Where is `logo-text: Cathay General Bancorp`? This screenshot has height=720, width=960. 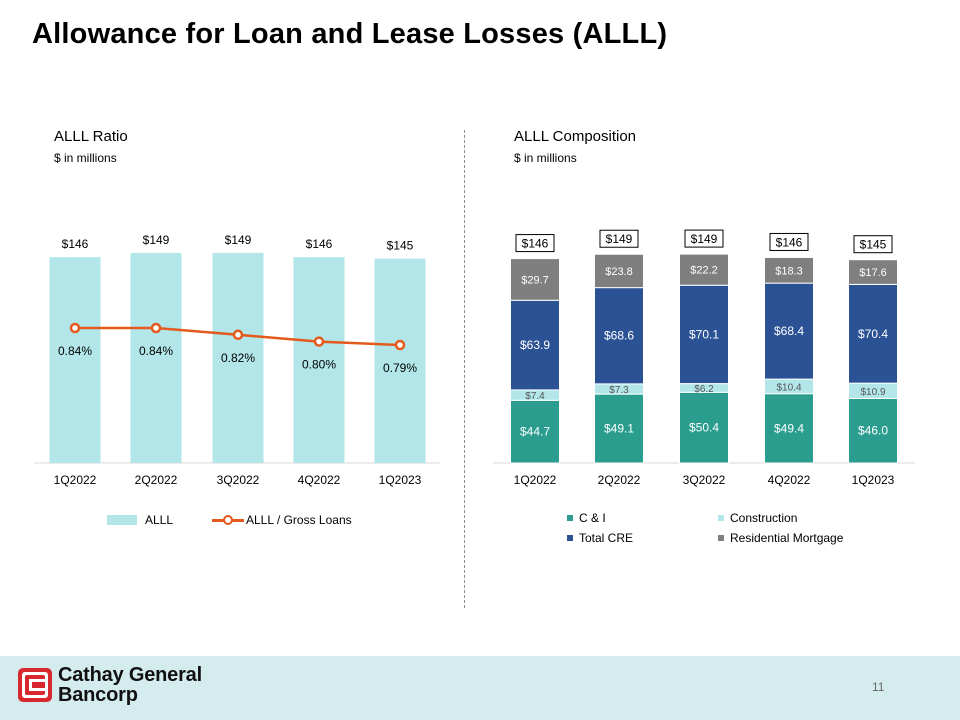 logo-text: Cathay General Bancorp is located at coordinates (130, 685).